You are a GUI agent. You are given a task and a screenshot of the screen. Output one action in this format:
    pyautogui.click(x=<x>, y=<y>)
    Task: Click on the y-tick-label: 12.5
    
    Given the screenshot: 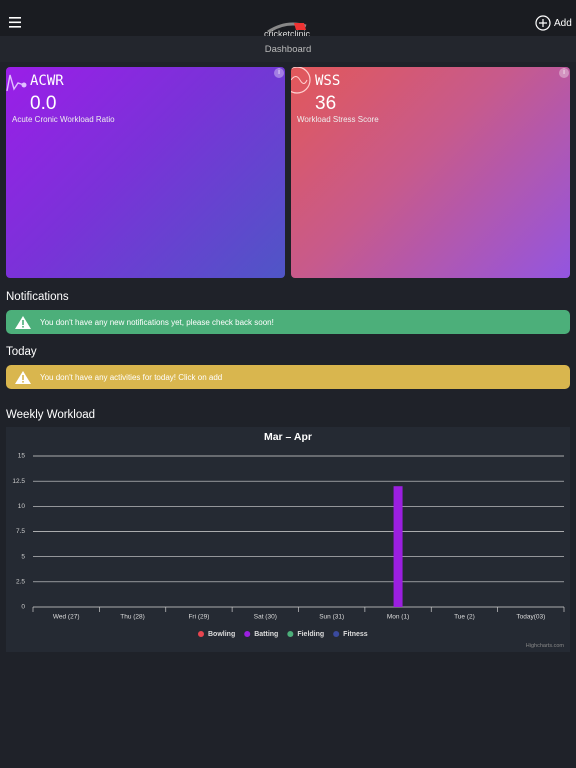 What is the action you would take?
    pyautogui.click(x=18, y=481)
    